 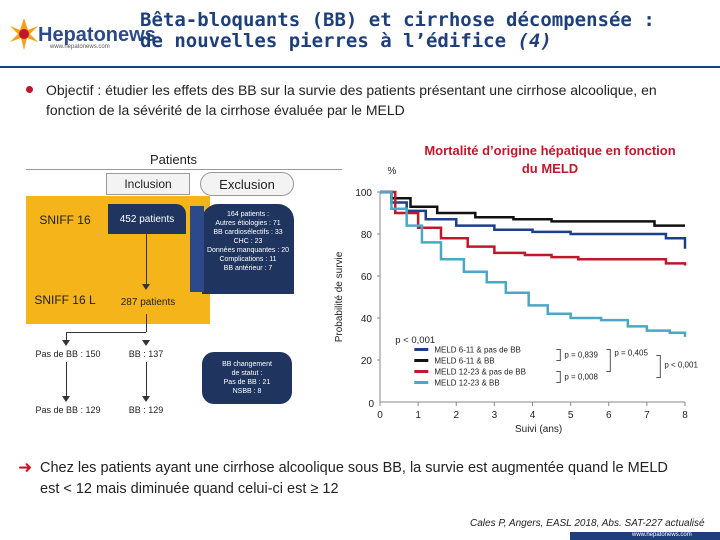 What do you see at coordinates (662, 535) in the screenshot?
I see `footer-url: www.hepatonews.com` at bounding box center [662, 535].